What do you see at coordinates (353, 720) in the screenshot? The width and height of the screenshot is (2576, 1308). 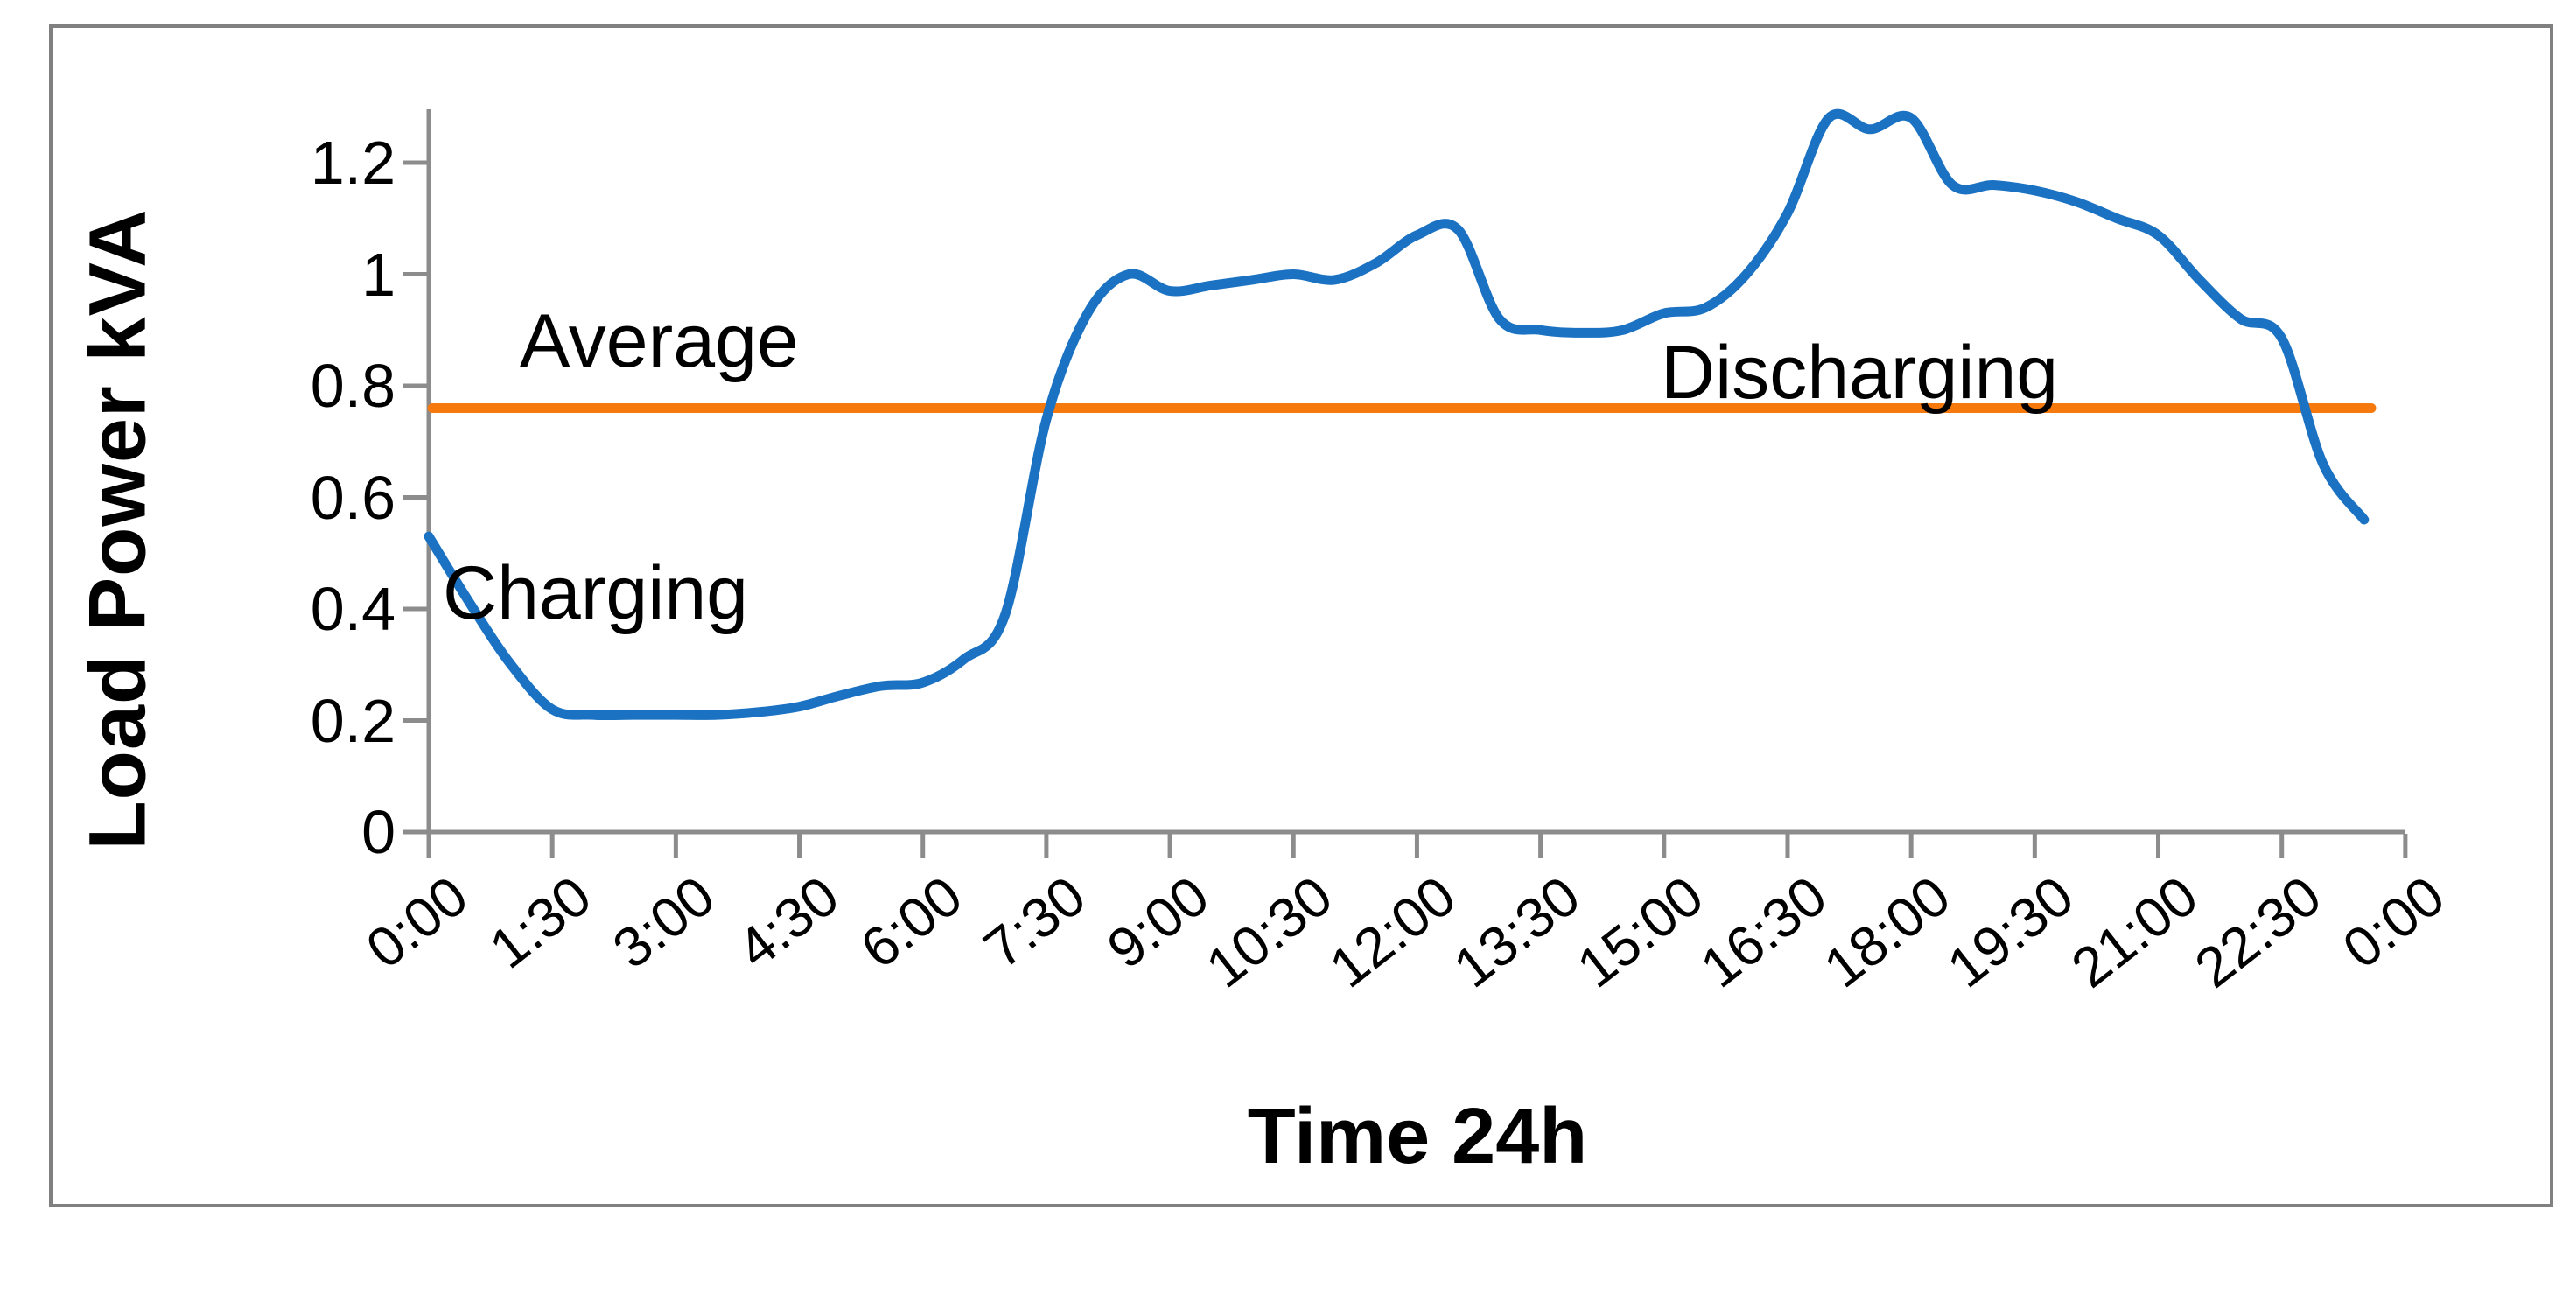 I see `y-tick-label: 0.2` at bounding box center [353, 720].